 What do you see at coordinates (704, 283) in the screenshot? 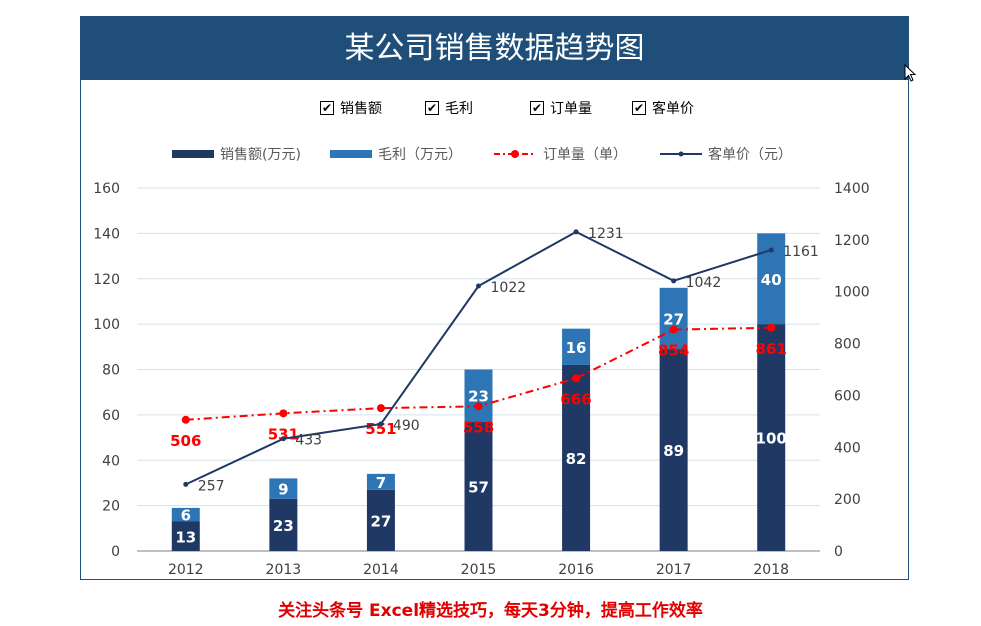
I see `avg-price-value-label: 1042` at bounding box center [704, 283].